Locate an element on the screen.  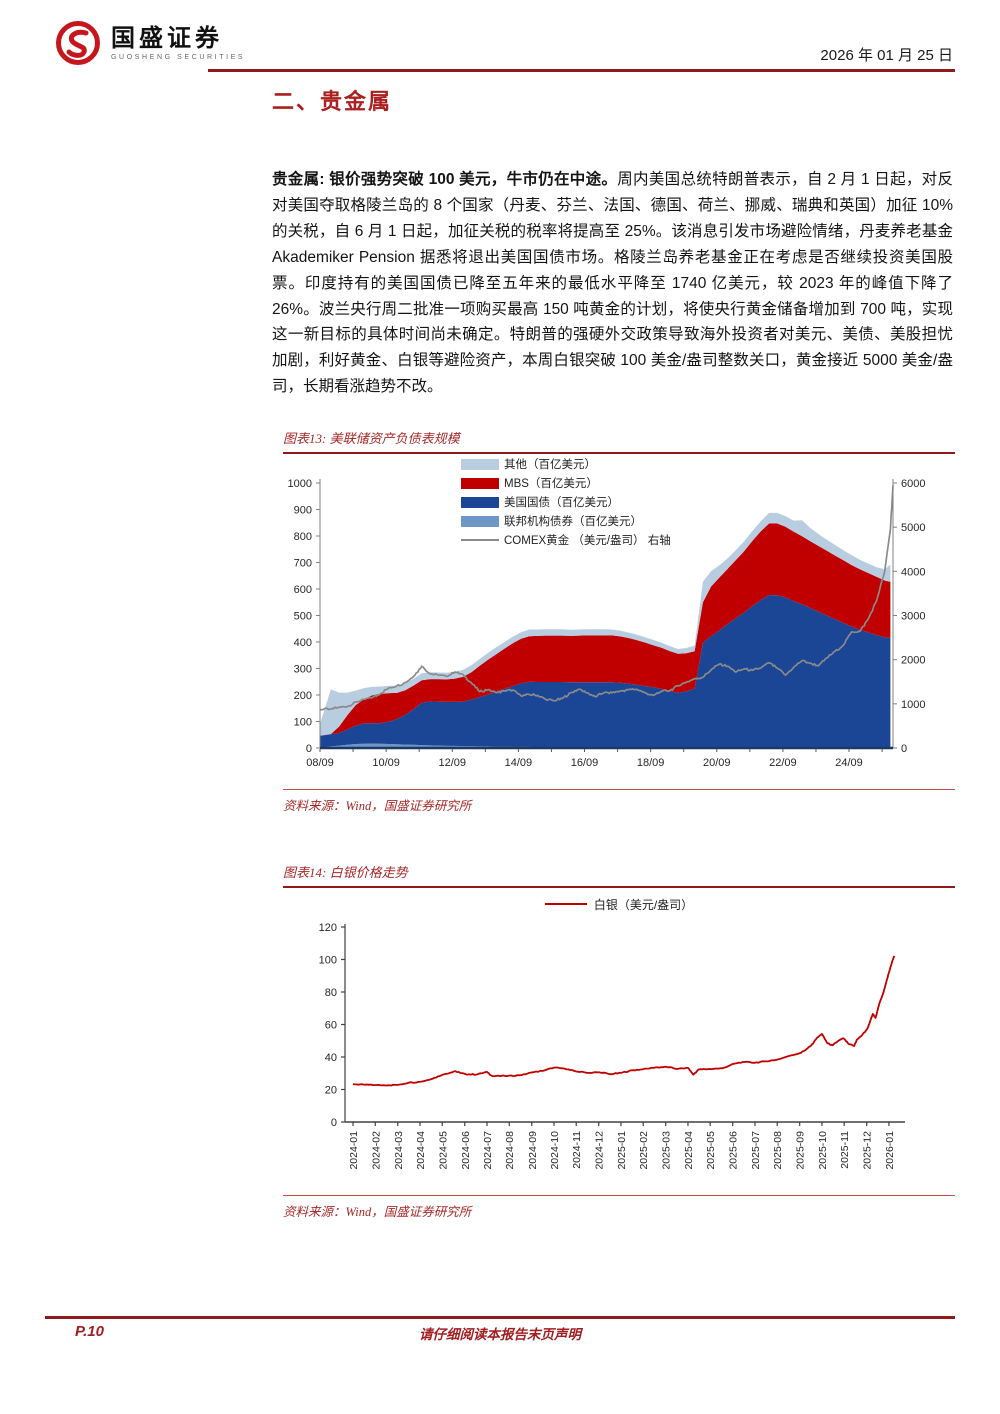
svg-text: 14/09 is located at coordinates (519, 763).